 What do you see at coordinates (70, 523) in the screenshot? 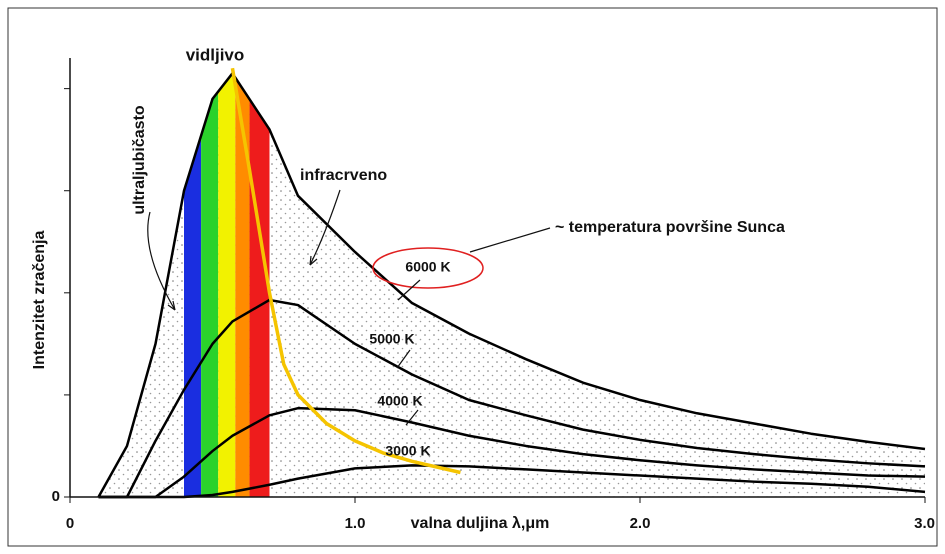
I see `x-tick-label: 0` at bounding box center [70, 523].